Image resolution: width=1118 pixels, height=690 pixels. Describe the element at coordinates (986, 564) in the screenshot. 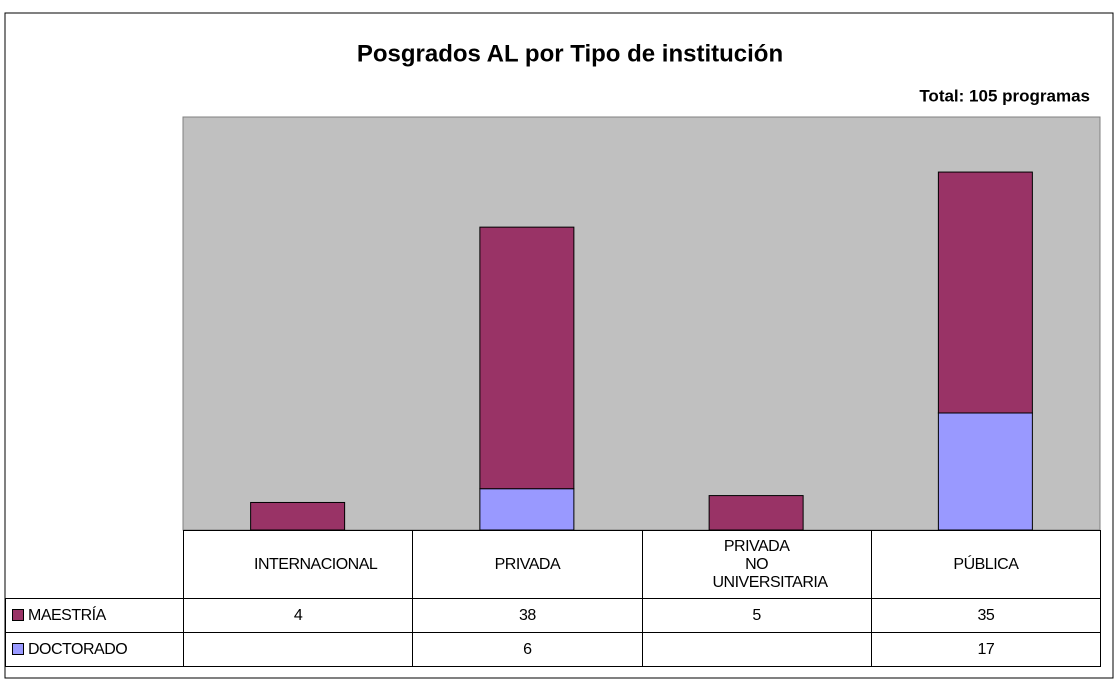

I see `x-tick-label: PÚBLICA` at that location.